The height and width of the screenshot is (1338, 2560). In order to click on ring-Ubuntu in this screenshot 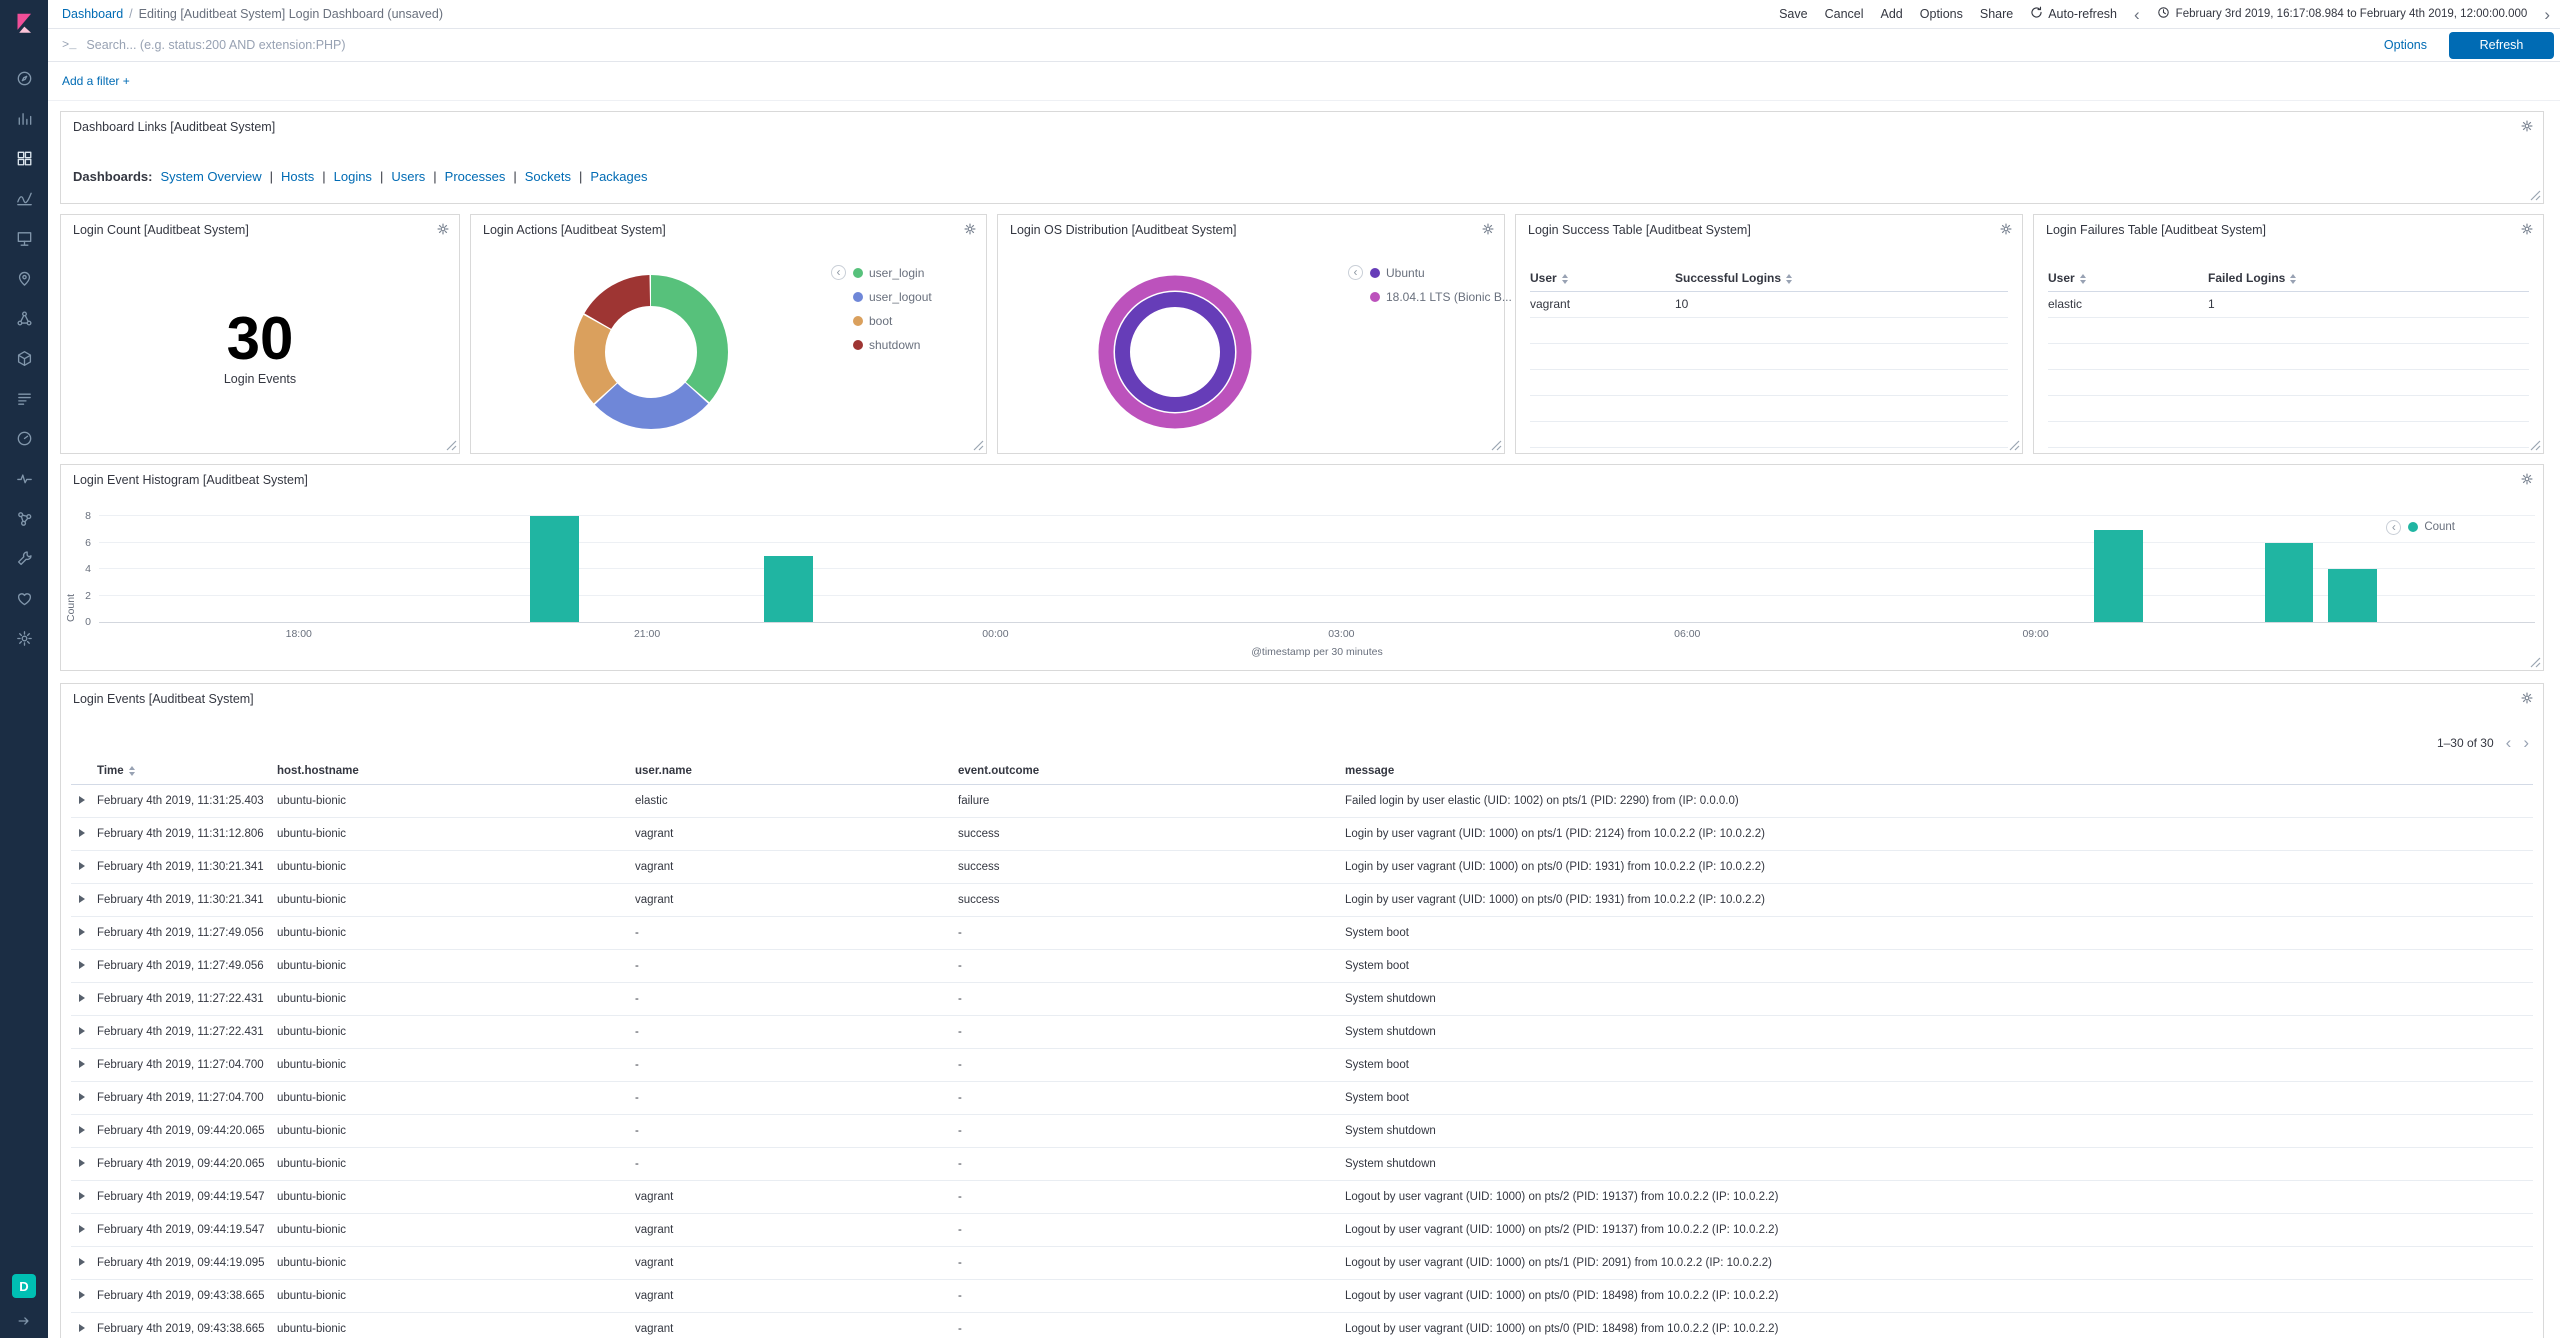, I will do `click(1175, 352)`.